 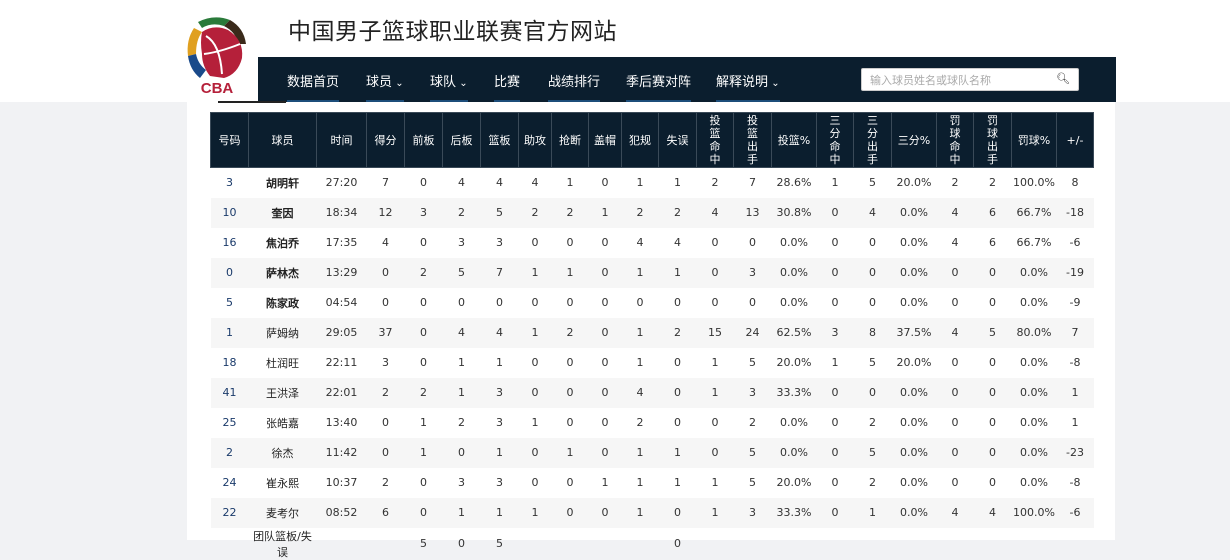 I want to click on column-header: 三分出手, so click(x=872, y=140).